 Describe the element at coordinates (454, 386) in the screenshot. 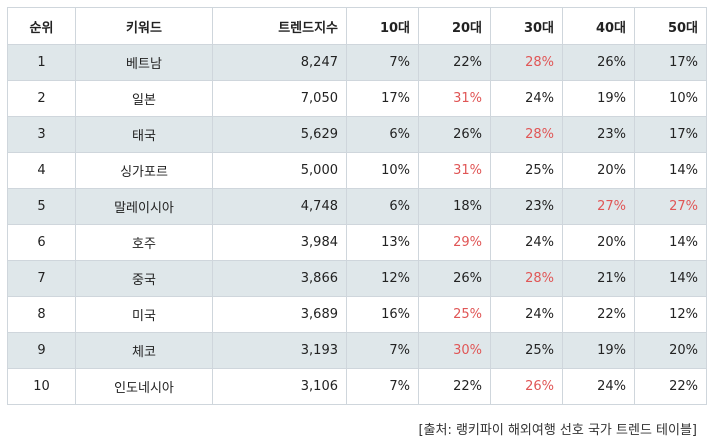

I see `cell-twenties: 22%` at that location.